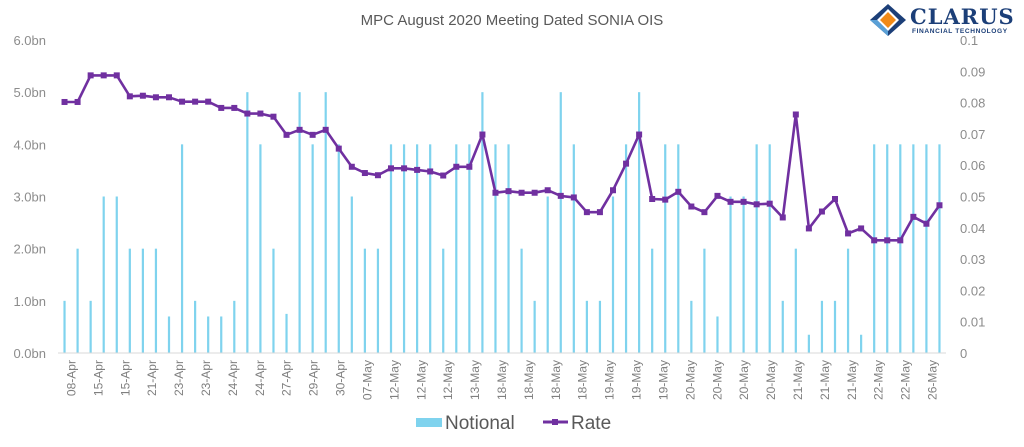  I want to click on y-left-tick-label: 3.0bn, so click(29, 197).